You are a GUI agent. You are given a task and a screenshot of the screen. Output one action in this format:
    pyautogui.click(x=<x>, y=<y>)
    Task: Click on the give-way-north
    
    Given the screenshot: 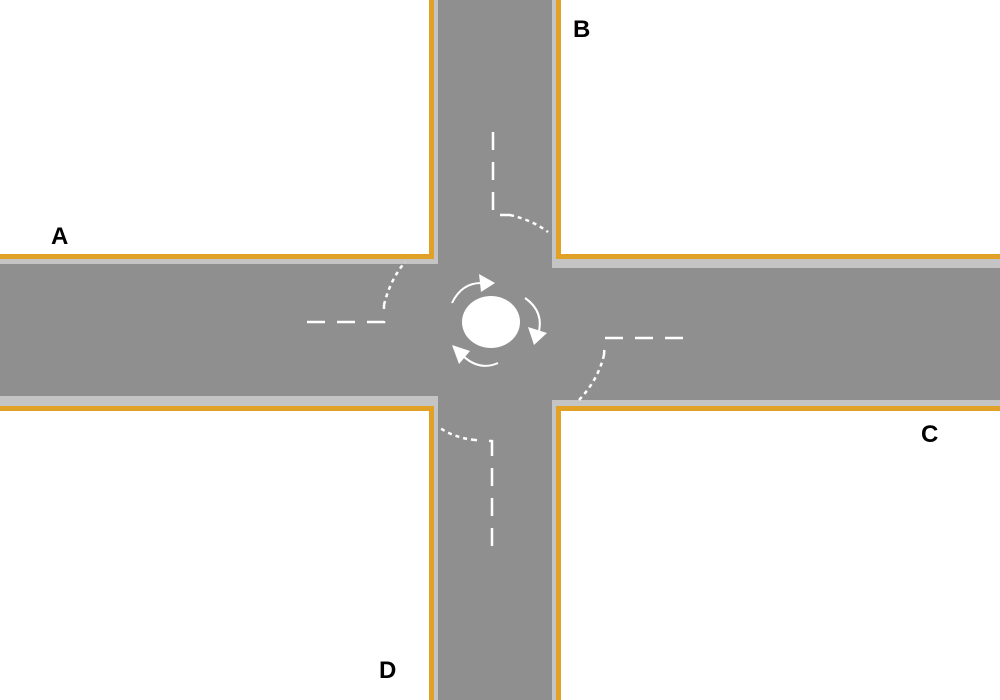 What is the action you would take?
    pyautogui.click(x=529, y=223)
    